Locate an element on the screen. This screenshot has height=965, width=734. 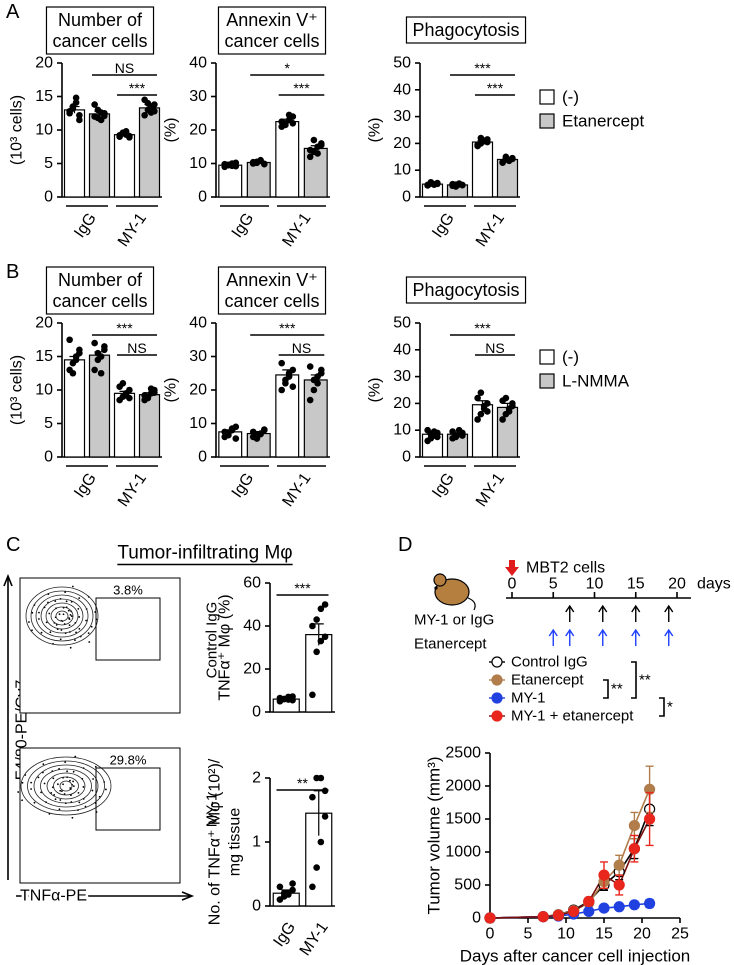
x-tick-label: 15 is located at coordinates (604, 934).